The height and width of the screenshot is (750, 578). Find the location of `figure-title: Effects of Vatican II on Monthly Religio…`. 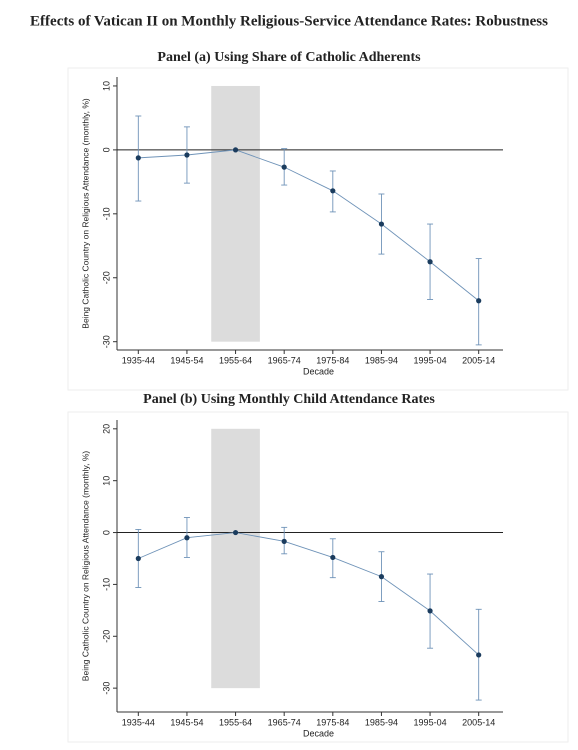

figure-title: Effects of Vatican II on Monthly Religio… is located at coordinates (289, 21).